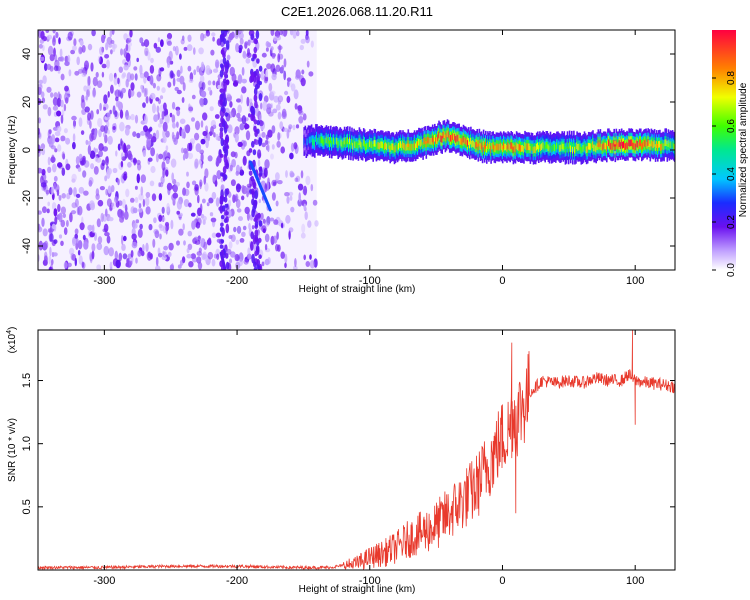 The image size is (750, 600). I want to click on y-tick-label: 0, so click(27, 150).